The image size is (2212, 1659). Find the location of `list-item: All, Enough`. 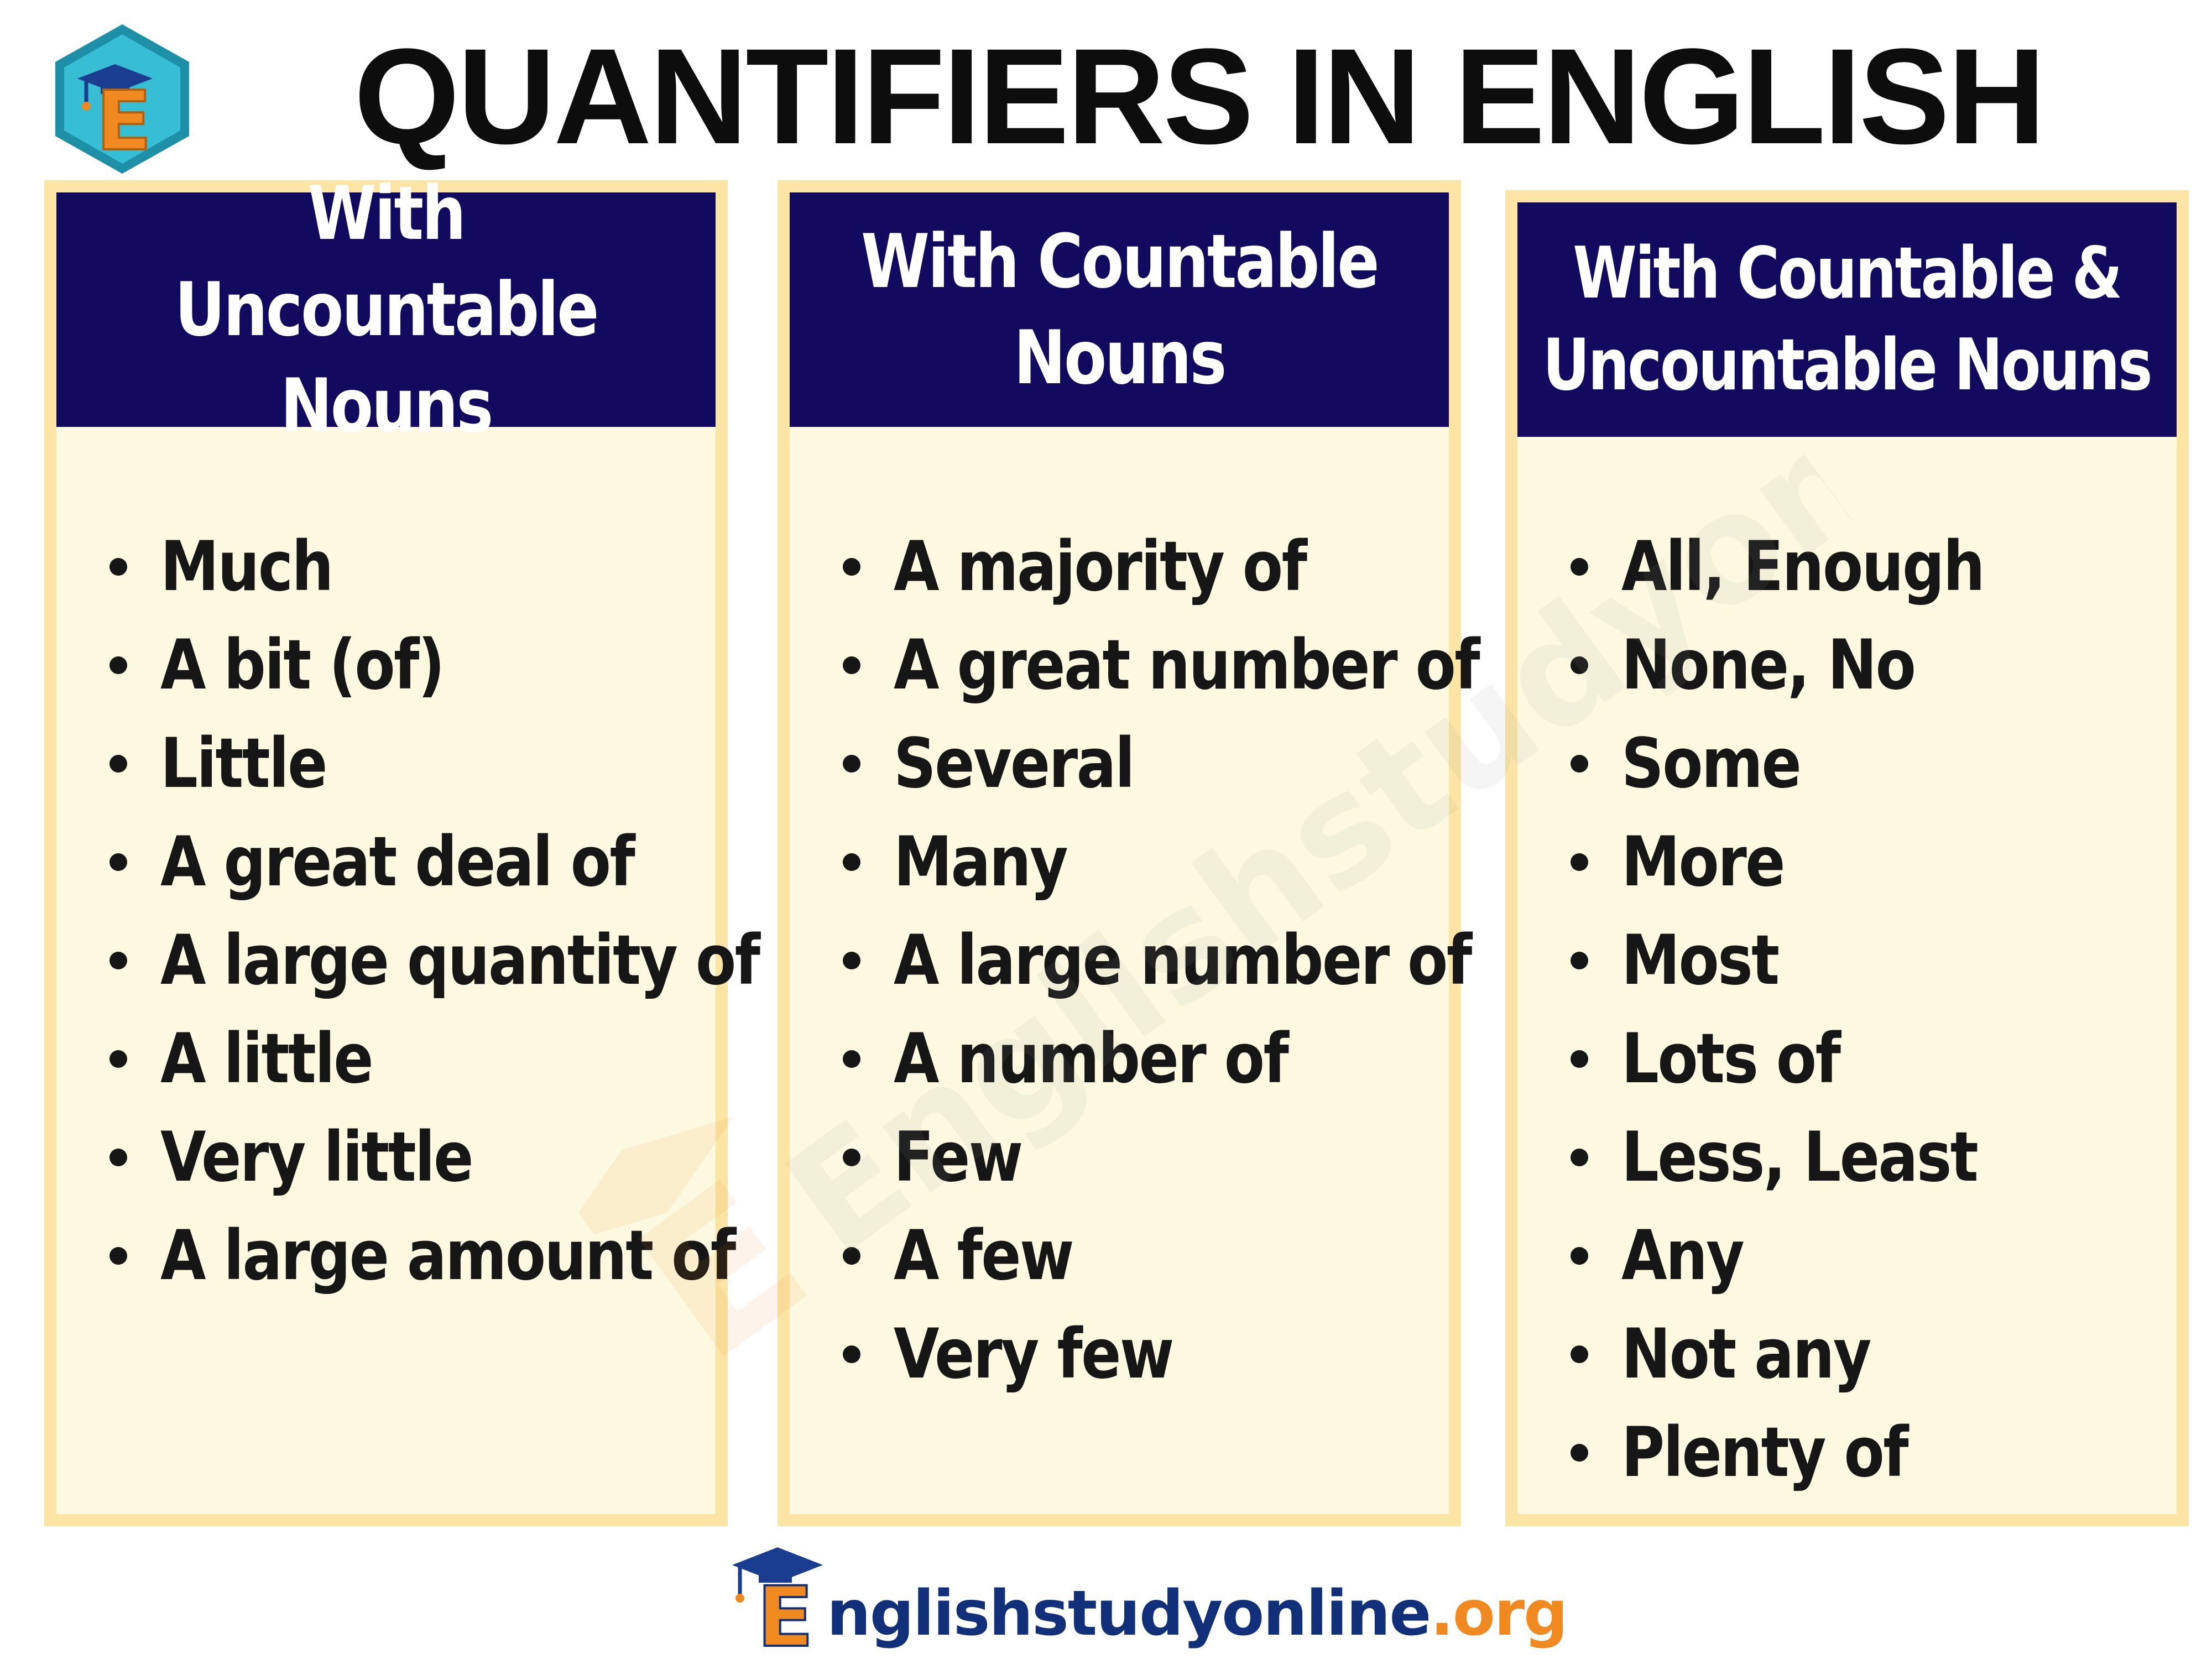

list-item: All, Enough is located at coordinates (1869, 567).